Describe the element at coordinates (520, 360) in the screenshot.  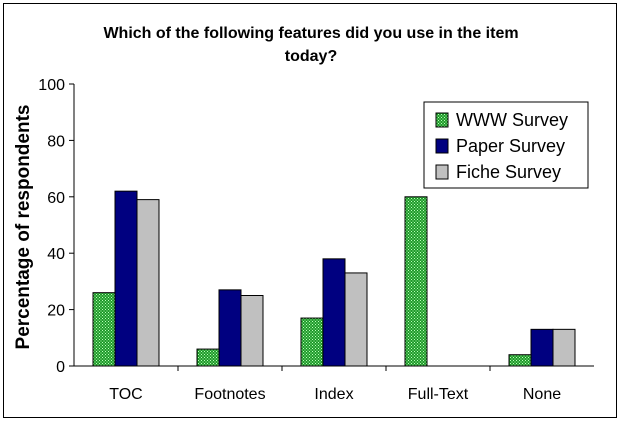
I see `bar-www-survey-none` at that location.